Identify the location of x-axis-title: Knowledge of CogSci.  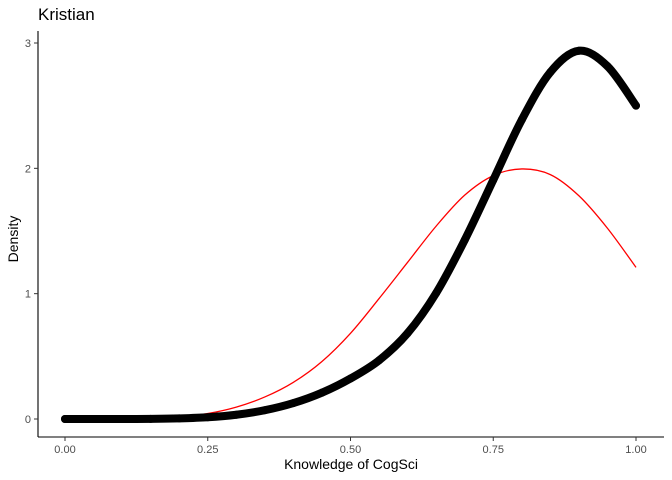
(351, 464).